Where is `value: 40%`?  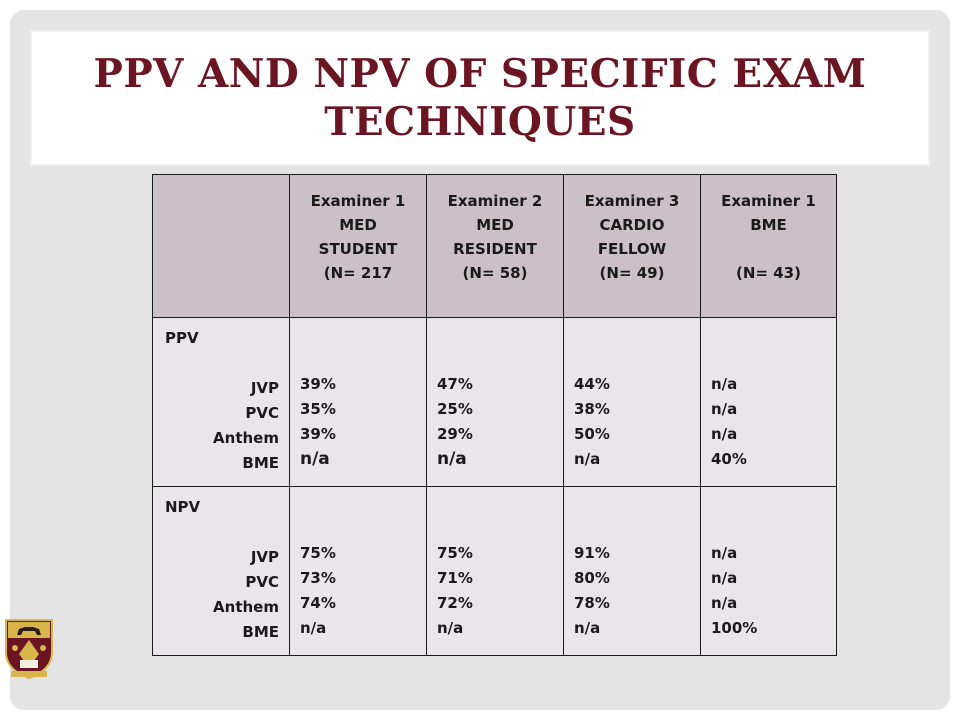
value: 40% is located at coordinates (729, 459).